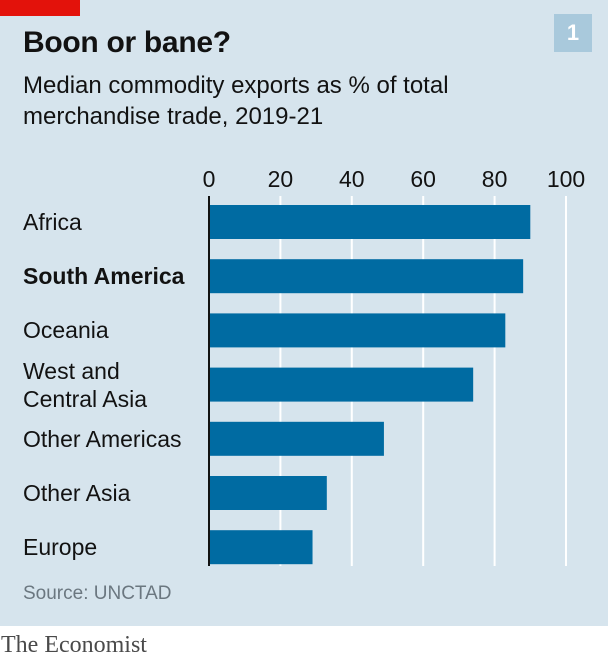 The height and width of the screenshot is (662, 608). What do you see at coordinates (209, 179) in the screenshot?
I see `x-tick-label: 0` at bounding box center [209, 179].